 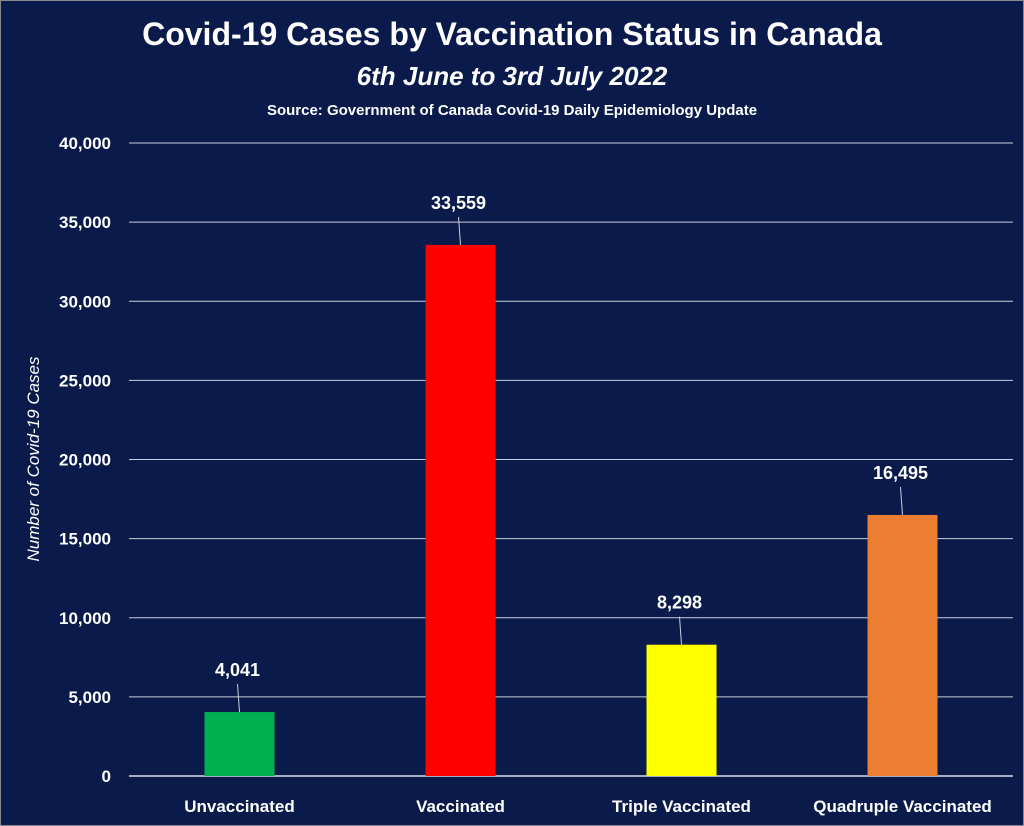 What do you see at coordinates (33, 459) in the screenshot?
I see `y-axis-label: Number of Covid-19 Cases` at bounding box center [33, 459].